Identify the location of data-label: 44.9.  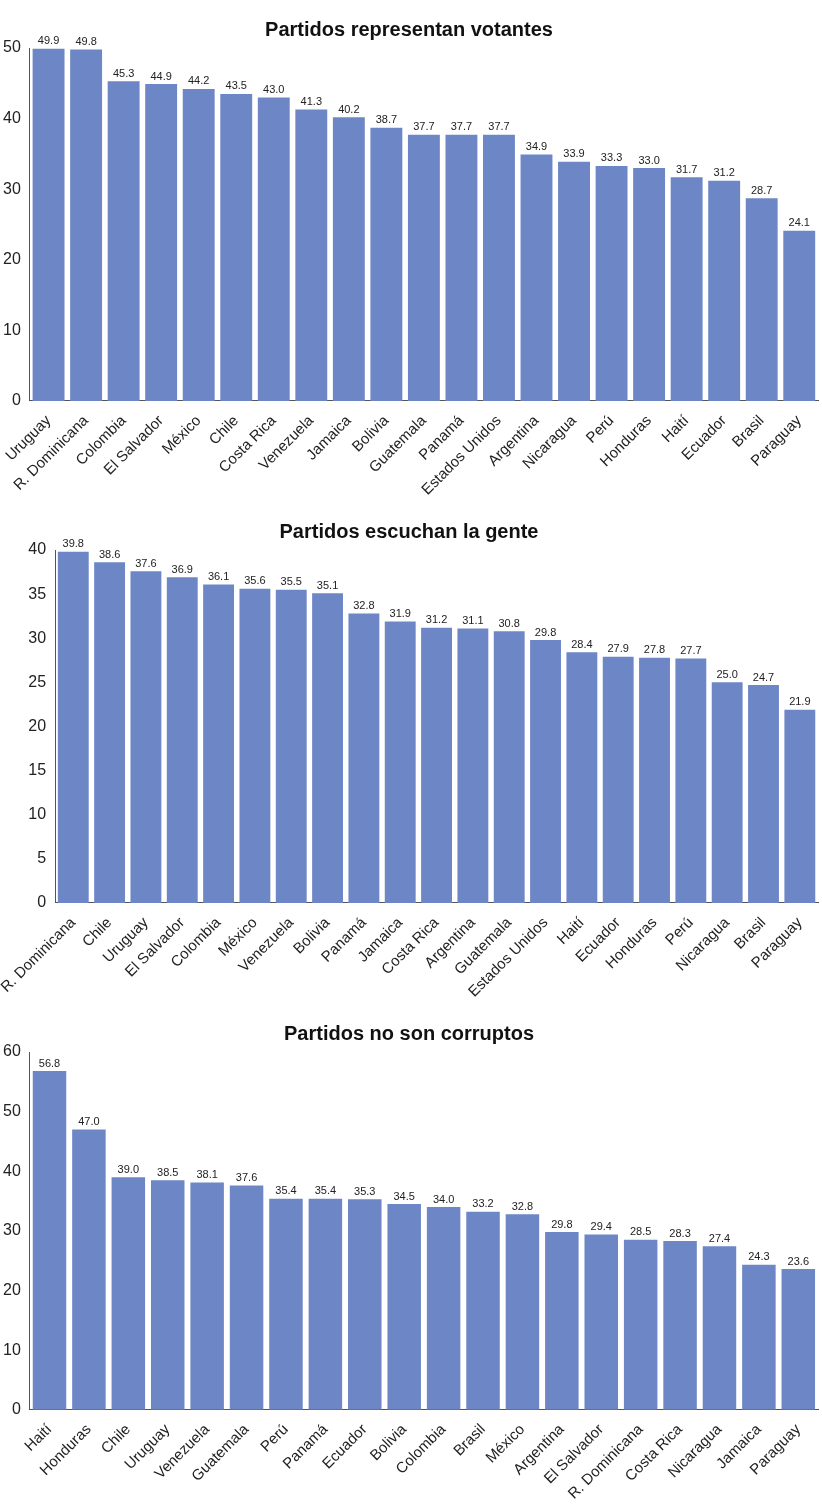
(161, 75).